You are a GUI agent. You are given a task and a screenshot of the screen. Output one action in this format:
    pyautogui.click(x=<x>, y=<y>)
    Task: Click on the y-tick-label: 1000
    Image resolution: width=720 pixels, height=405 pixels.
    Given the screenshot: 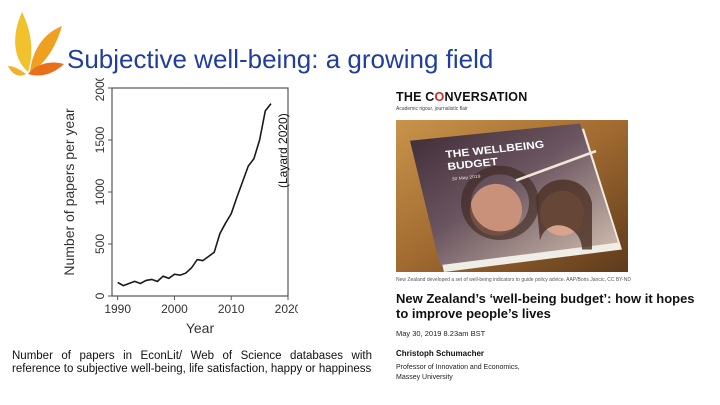 What is the action you would take?
    pyautogui.click(x=100, y=191)
    